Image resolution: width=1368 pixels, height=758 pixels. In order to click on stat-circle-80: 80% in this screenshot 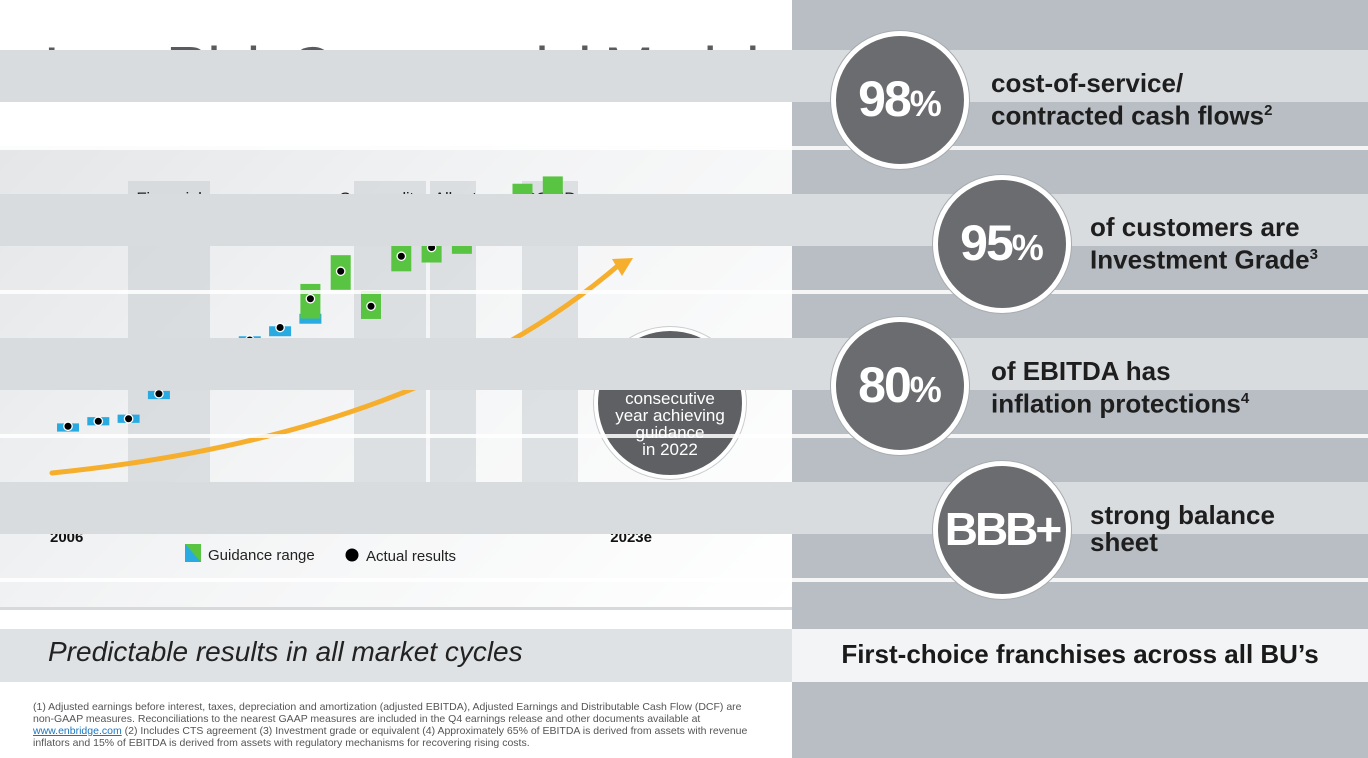, I will do `click(900, 386)`.